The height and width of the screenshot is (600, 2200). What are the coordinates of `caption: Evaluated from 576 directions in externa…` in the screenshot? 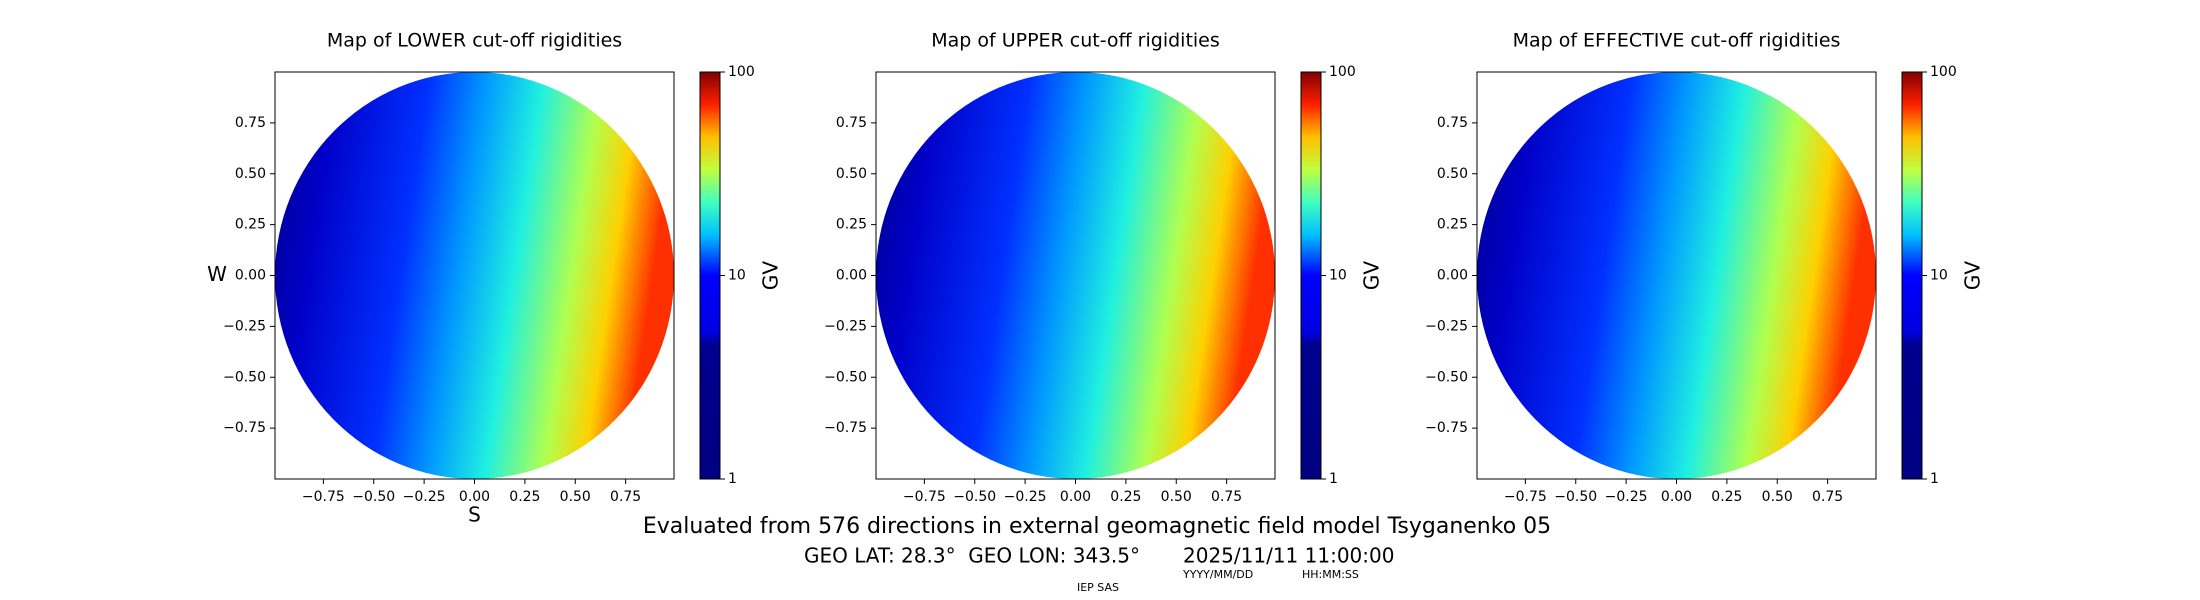 It's located at (1097, 526).